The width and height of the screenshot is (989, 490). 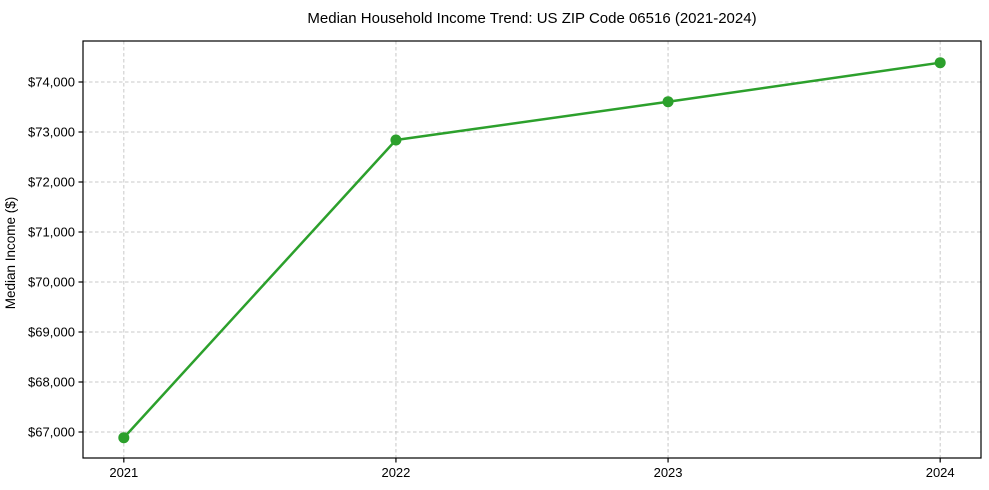 What do you see at coordinates (51, 282) in the screenshot?
I see `y-tick-label: $70,000` at bounding box center [51, 282].